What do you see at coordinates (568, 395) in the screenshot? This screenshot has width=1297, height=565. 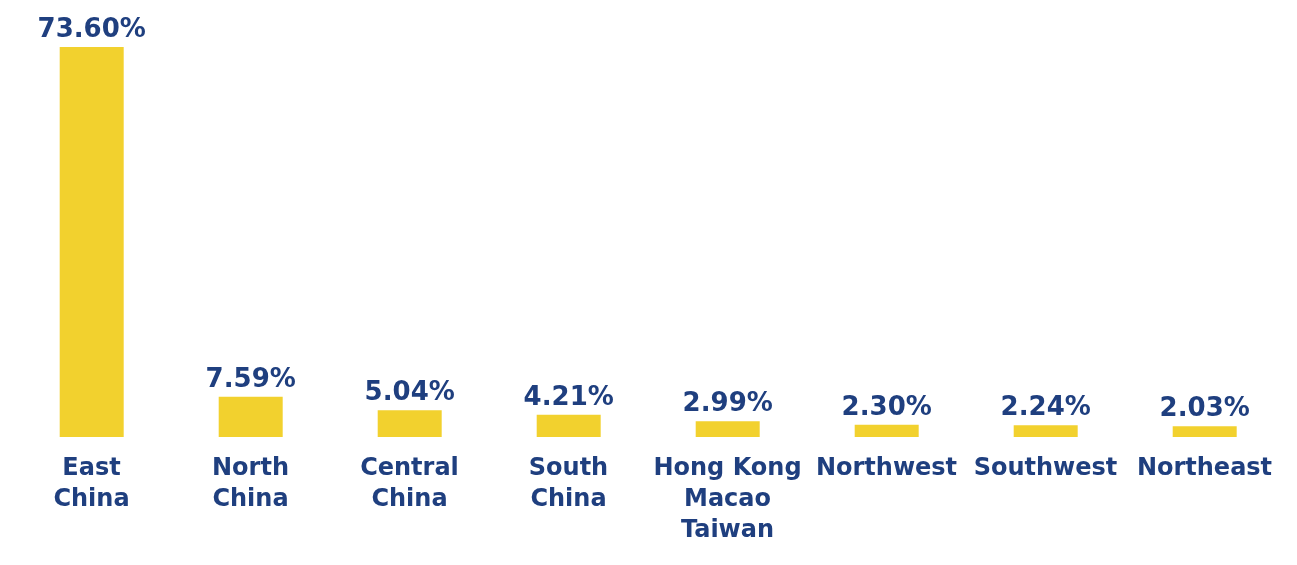 I see `data-label: 4.21%` at bounding box center [568, 395].